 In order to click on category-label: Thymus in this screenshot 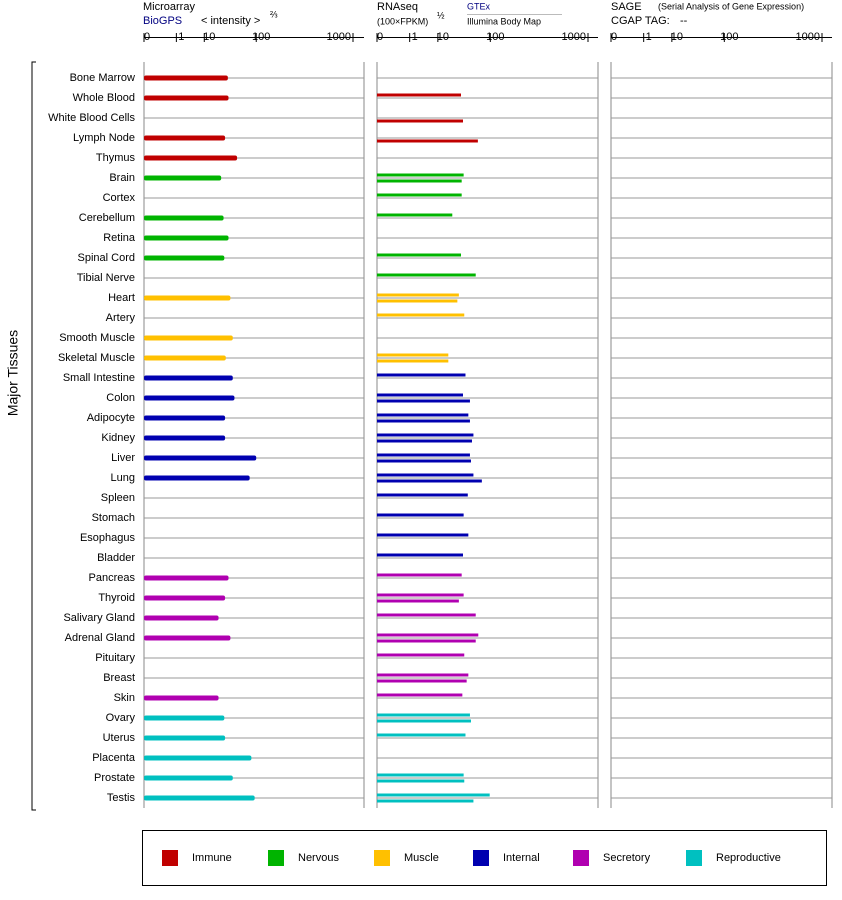, I will do `click(116, 158)`.